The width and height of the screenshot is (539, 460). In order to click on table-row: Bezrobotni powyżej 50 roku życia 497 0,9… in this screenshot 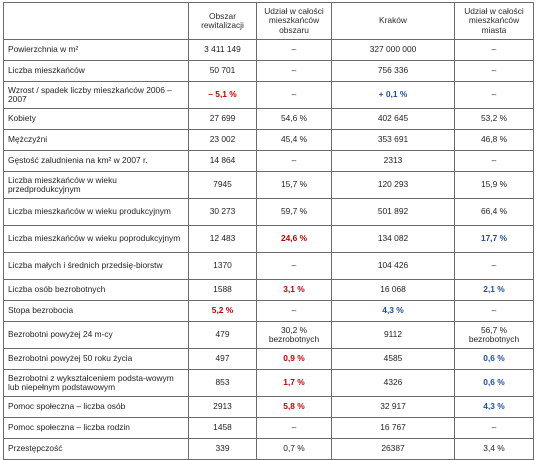, I will do `click(268, 359)`.